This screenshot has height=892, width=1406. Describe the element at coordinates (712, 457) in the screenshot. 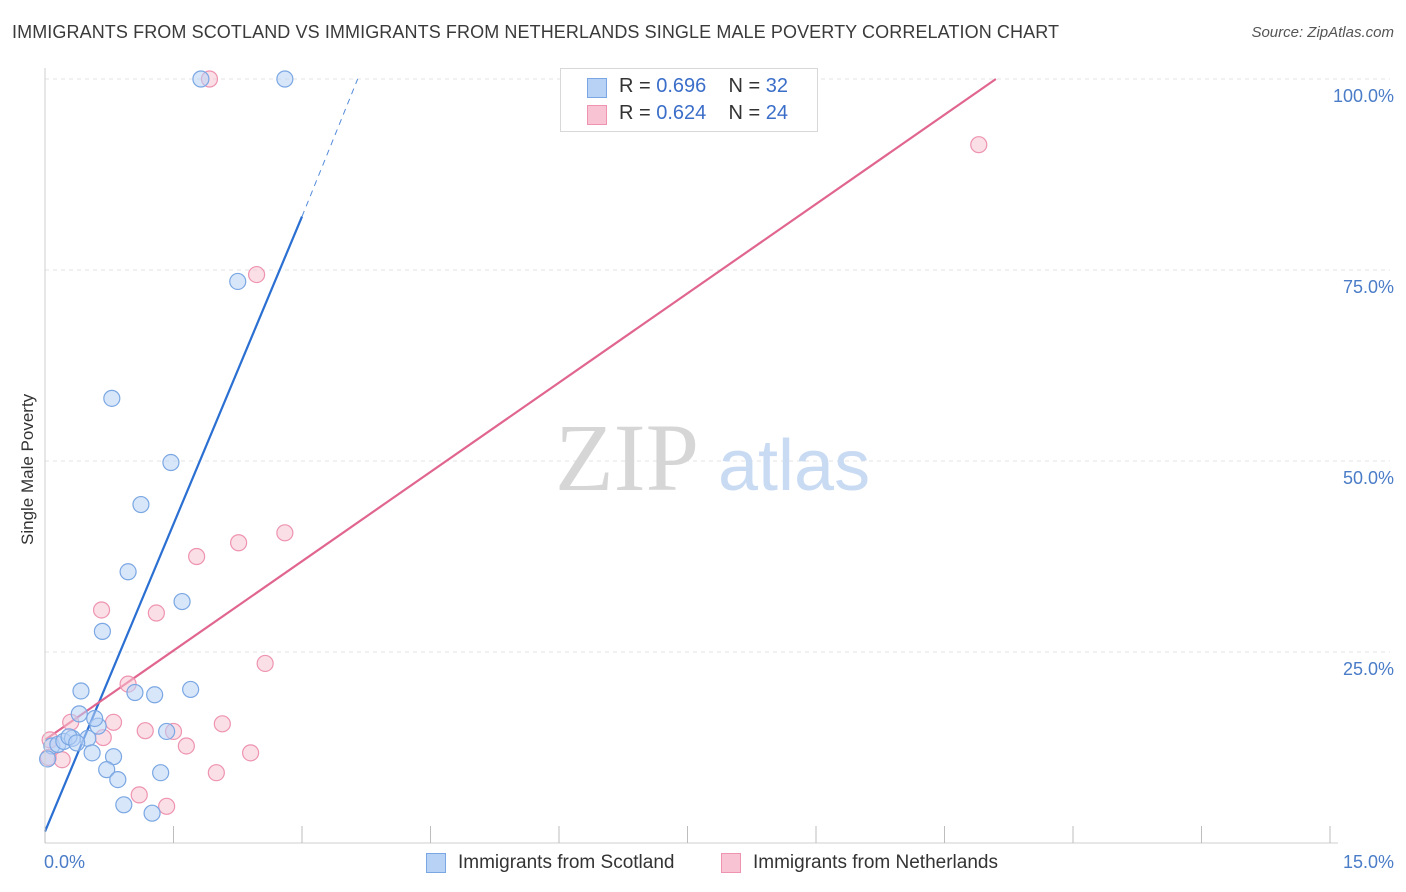

I see `watermark: ZIP atlas` at that location.